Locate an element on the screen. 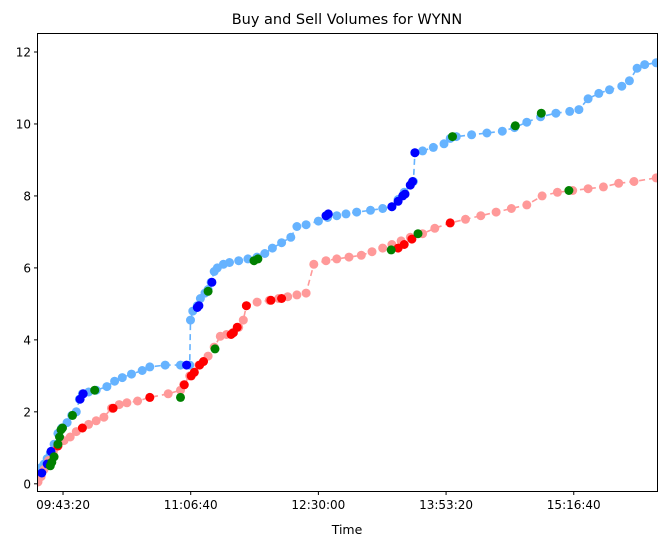  x-axis-label: Time is located at coordinates (347, 529).